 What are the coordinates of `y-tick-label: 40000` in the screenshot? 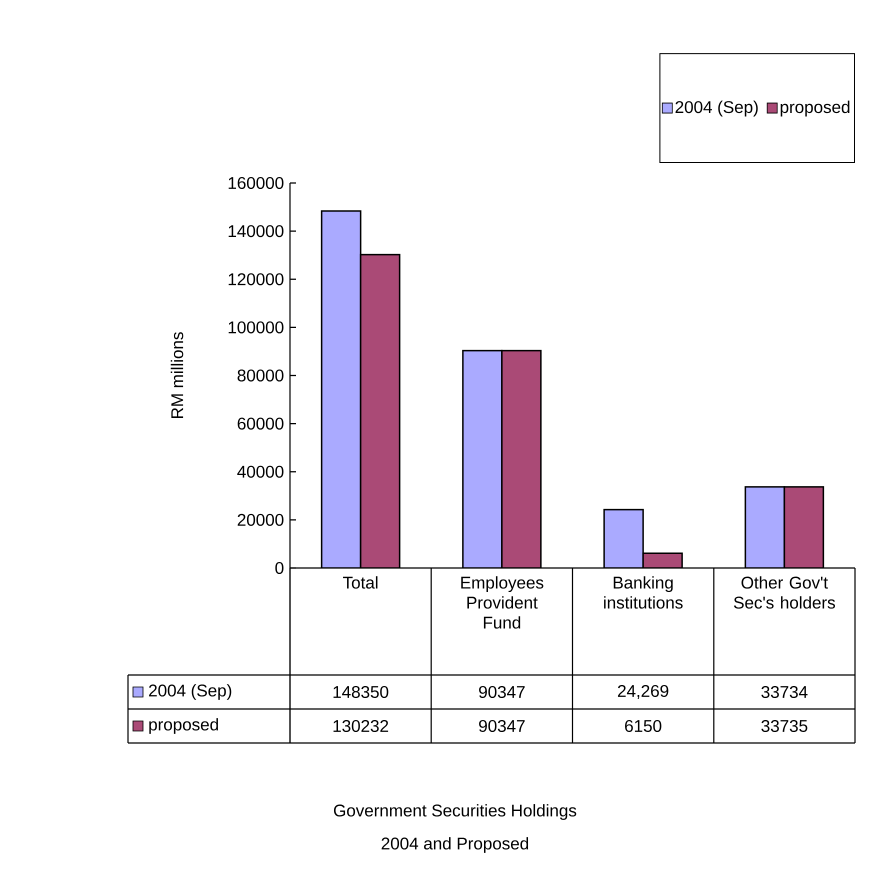 It's located at (260, 472).